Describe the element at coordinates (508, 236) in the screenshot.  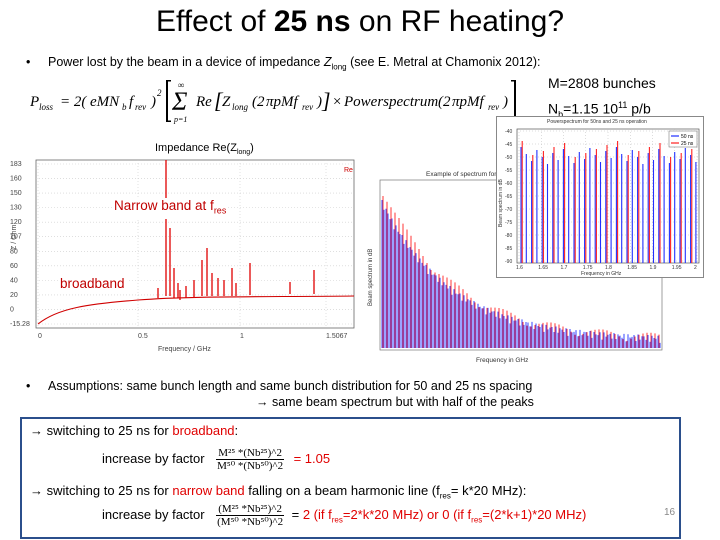
I see `inset-ytick: -80` at that location.